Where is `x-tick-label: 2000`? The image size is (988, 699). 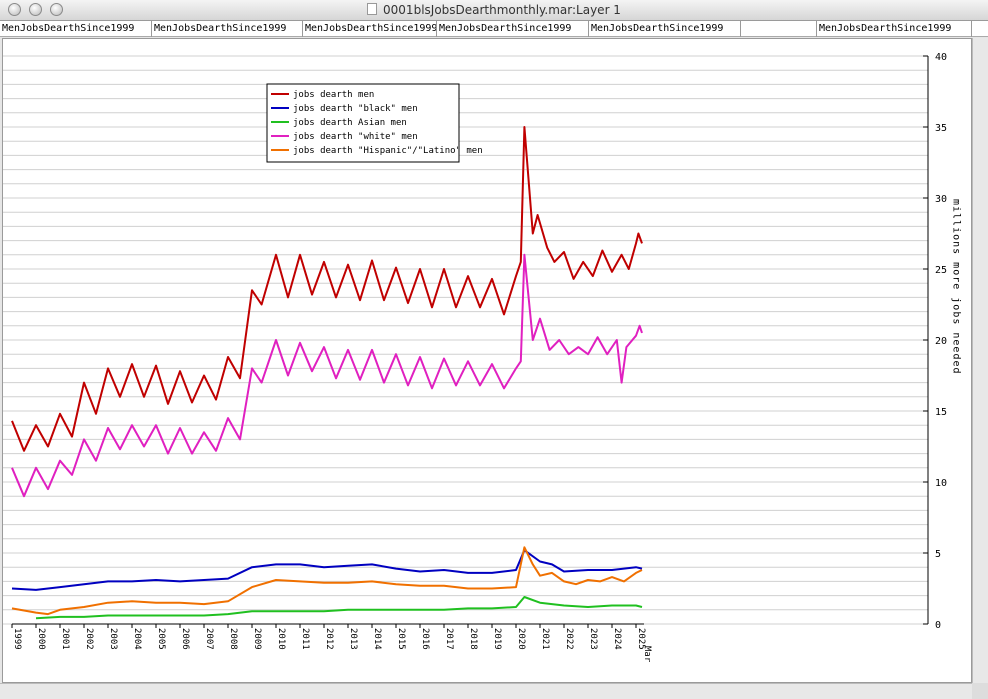 x-tick-label: 2000 is located at coordinates (41, 639).